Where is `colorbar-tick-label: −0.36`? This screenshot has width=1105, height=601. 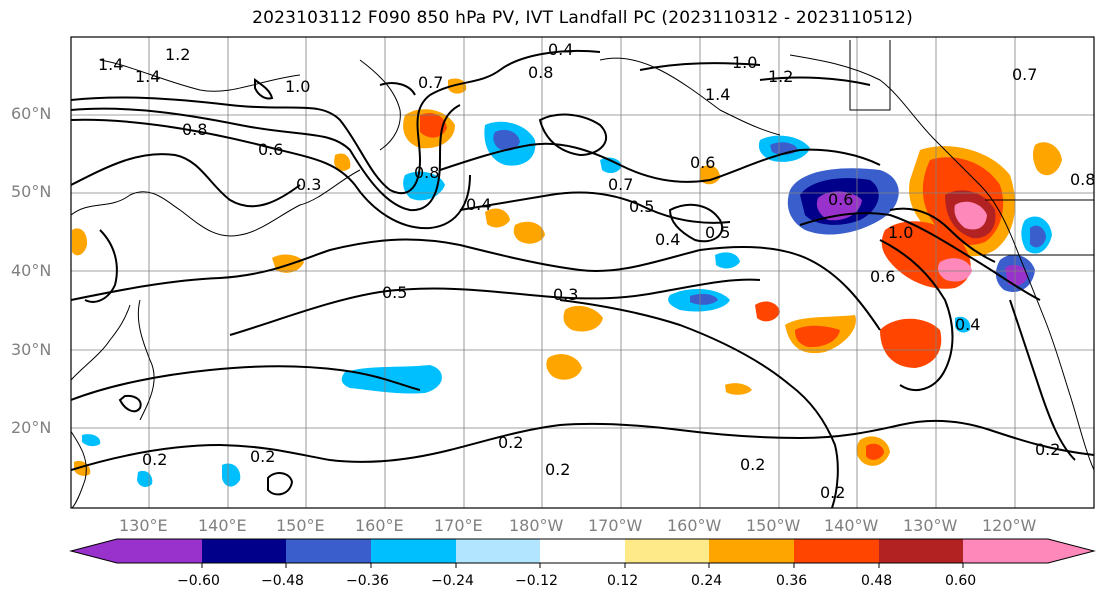
colorbar-tick-label: −0.36 is located at coordinates (367, 581).